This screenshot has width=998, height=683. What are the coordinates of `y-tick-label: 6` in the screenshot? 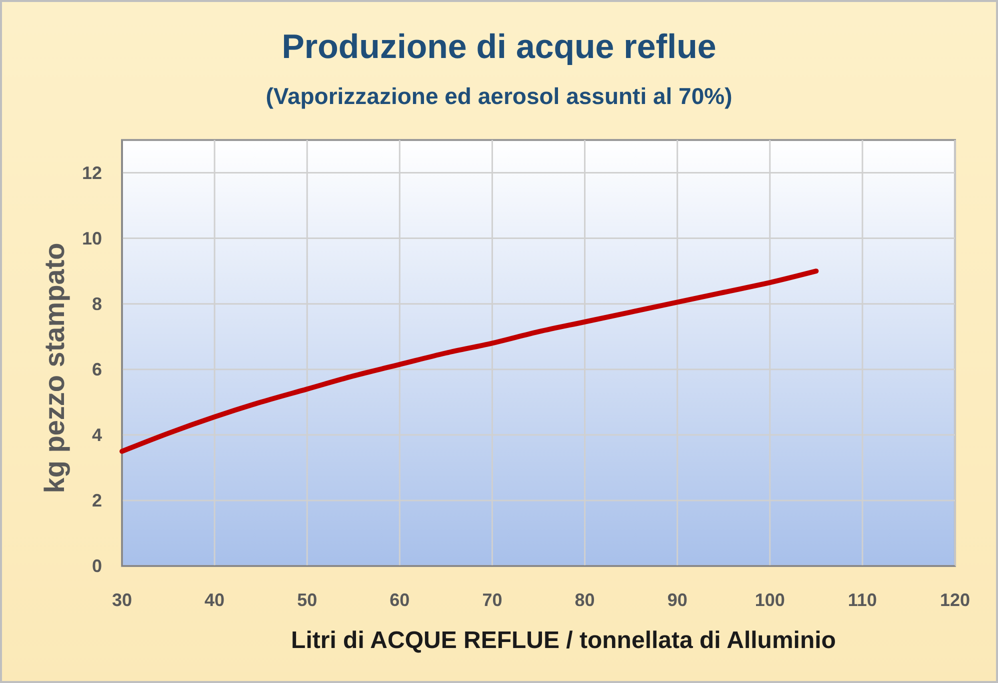 It's located at (97, 369).